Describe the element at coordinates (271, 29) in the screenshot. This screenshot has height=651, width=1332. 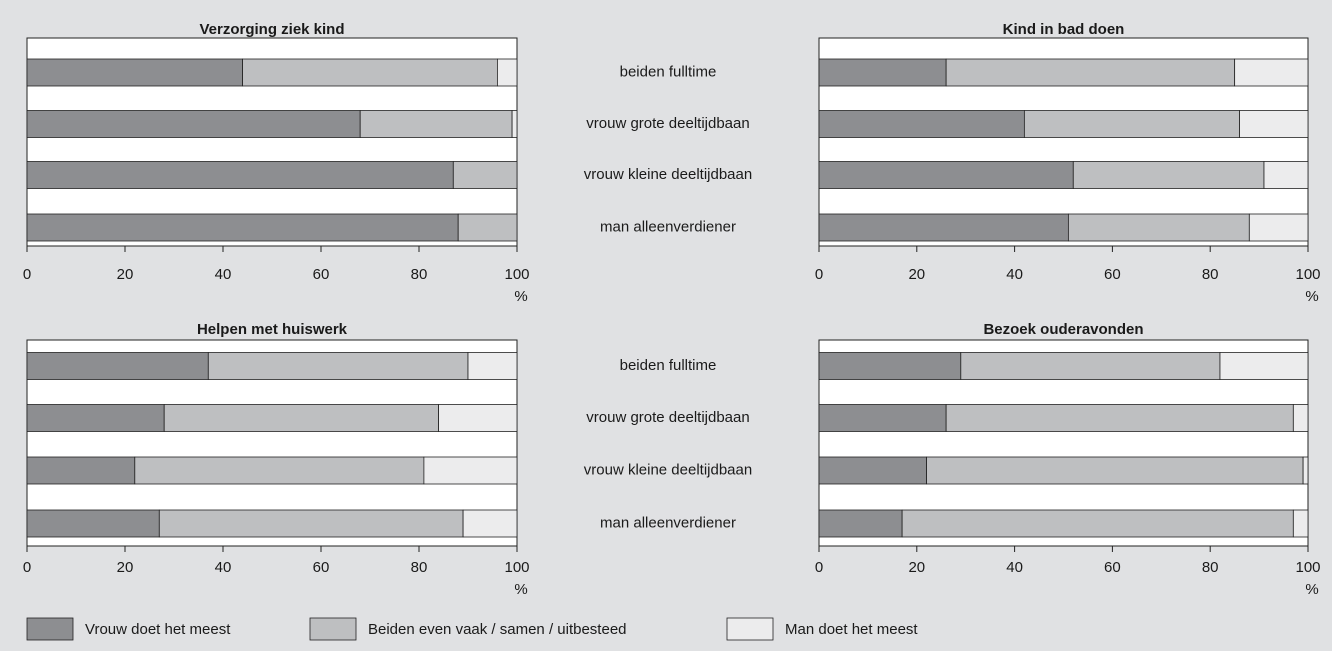
I see `chart-title: Verzorging ziek kind` at that location.